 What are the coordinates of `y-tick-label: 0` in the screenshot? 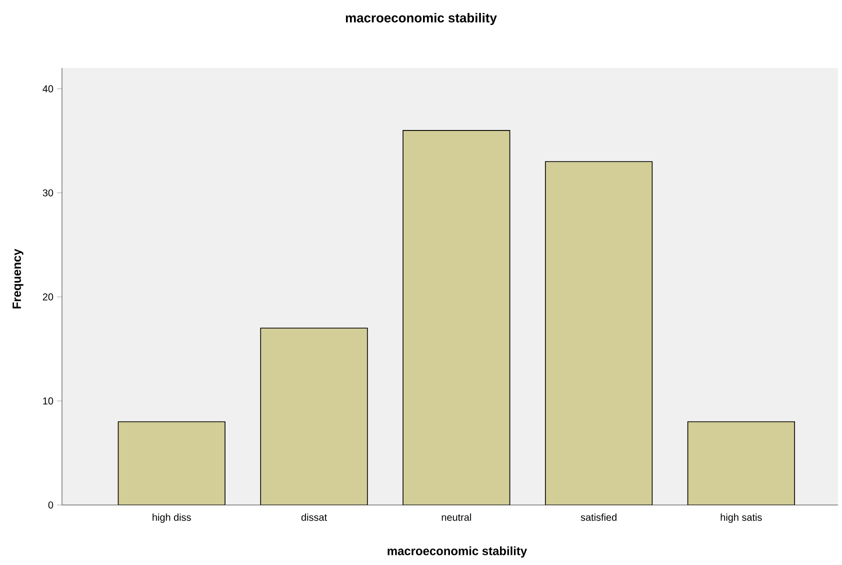 It's located at (51, 505).